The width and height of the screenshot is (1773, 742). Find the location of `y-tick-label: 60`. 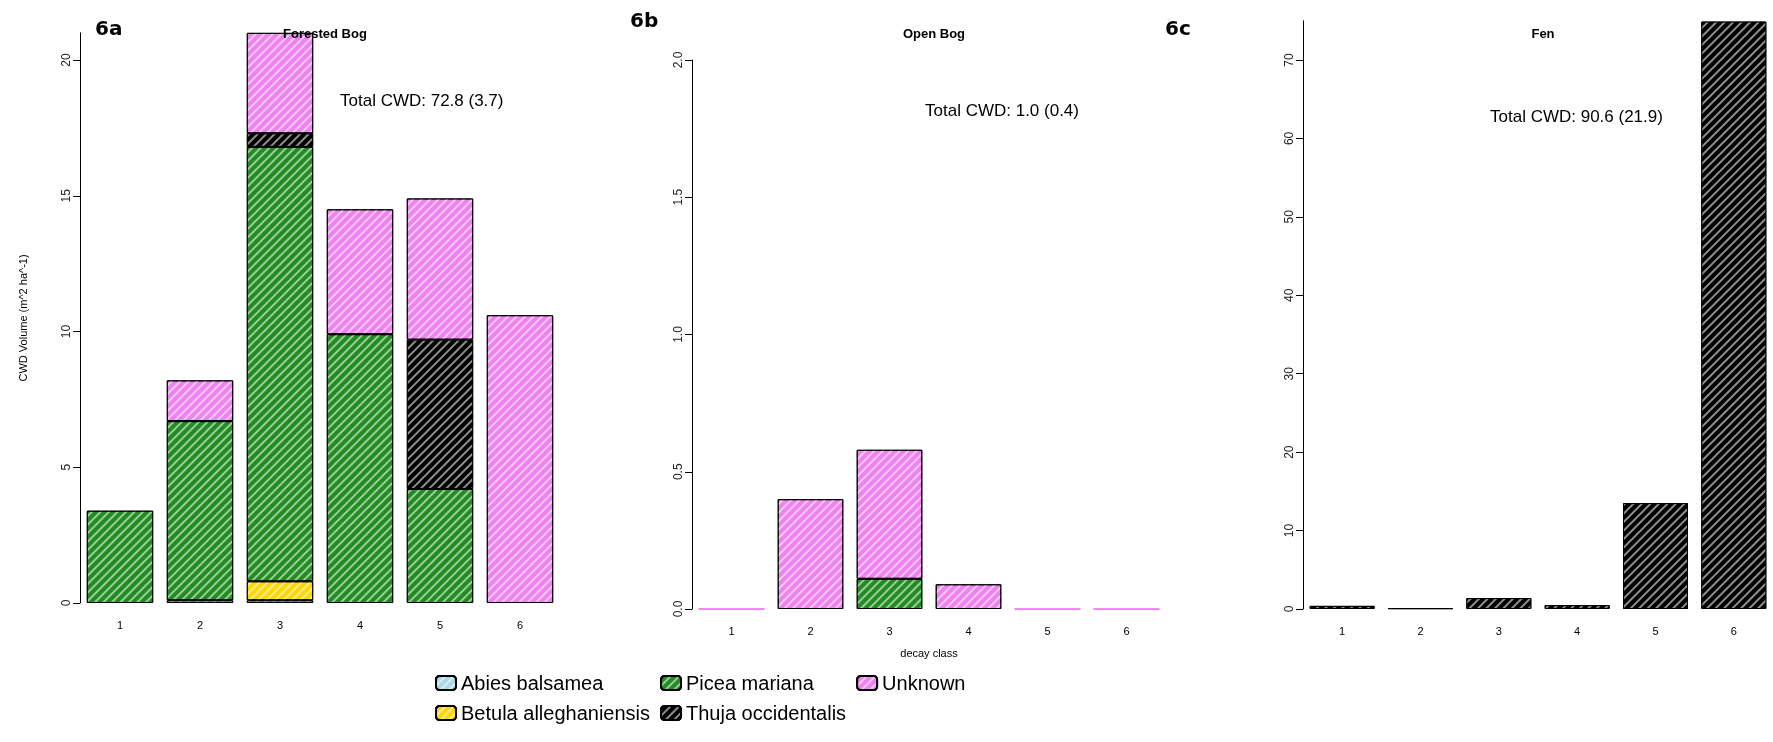

y-tick-label: 60 is located at coordinates (1289, 138).